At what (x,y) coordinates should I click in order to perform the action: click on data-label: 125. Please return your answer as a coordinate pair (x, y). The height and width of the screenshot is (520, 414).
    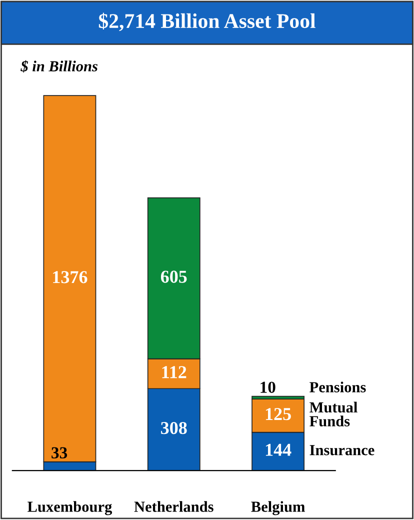
    Looking at the image, I should click on (278, 414).